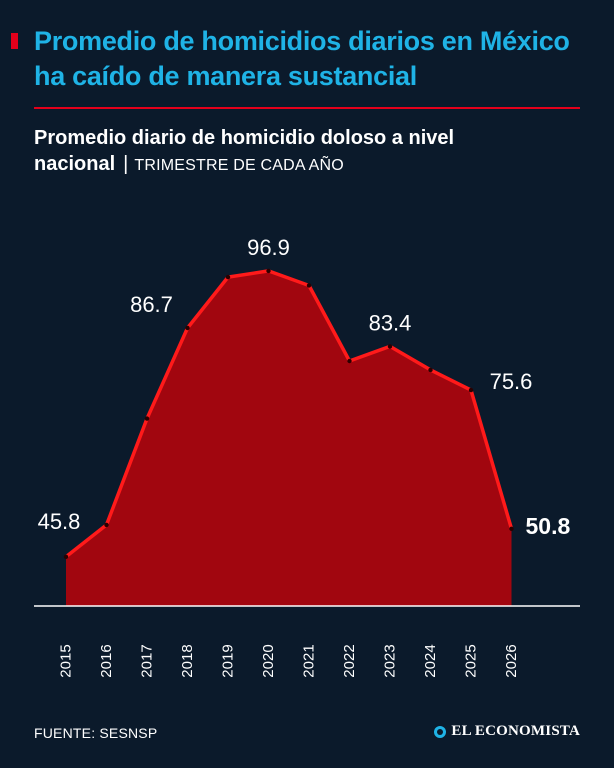  What do you see at coordinates (349, 660) in the screenshot?
I see `x-tick-label-2022: 2022` at bounding box center [349, 660].